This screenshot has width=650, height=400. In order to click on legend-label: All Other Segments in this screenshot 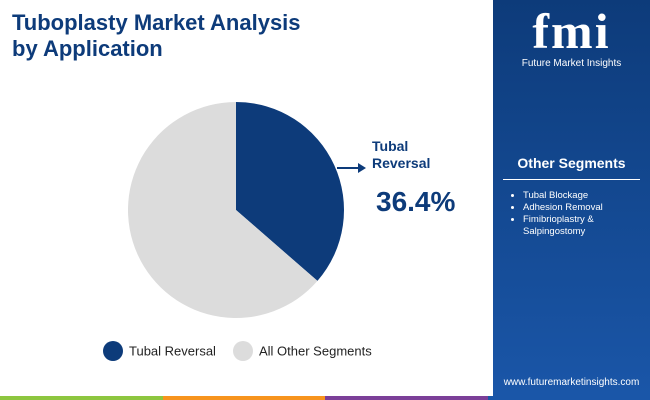, I will do `click(315, 350)`.